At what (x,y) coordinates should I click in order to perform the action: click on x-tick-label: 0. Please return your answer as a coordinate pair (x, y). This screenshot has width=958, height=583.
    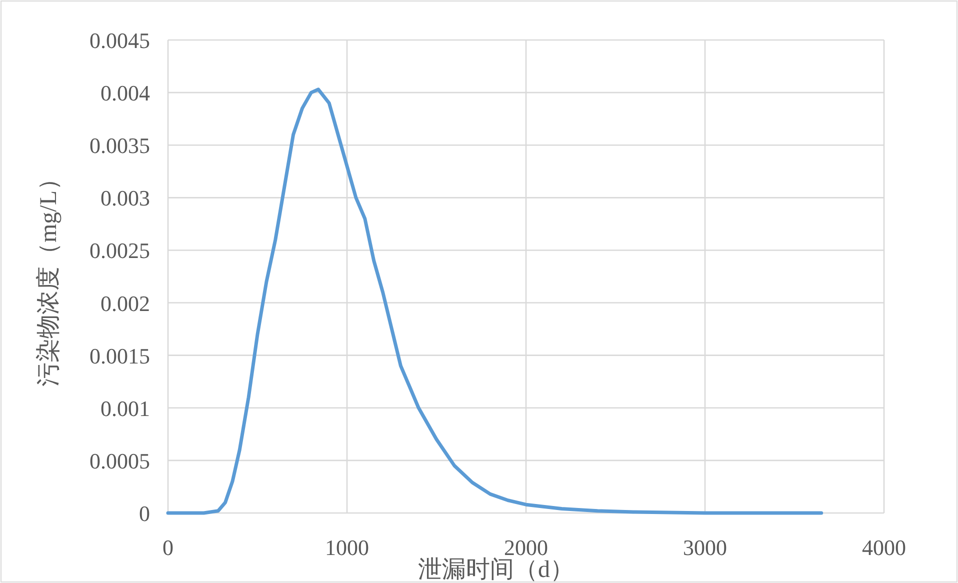
    Looking at the image, I should click on (168, 547).